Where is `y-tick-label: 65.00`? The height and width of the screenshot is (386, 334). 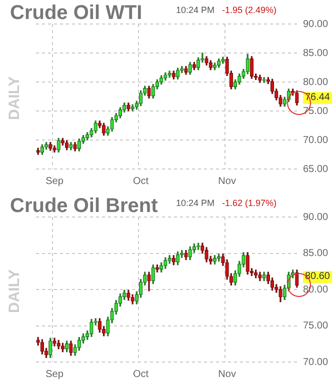
y-tick-label: 65.00 is located at coordinates (315, 169).